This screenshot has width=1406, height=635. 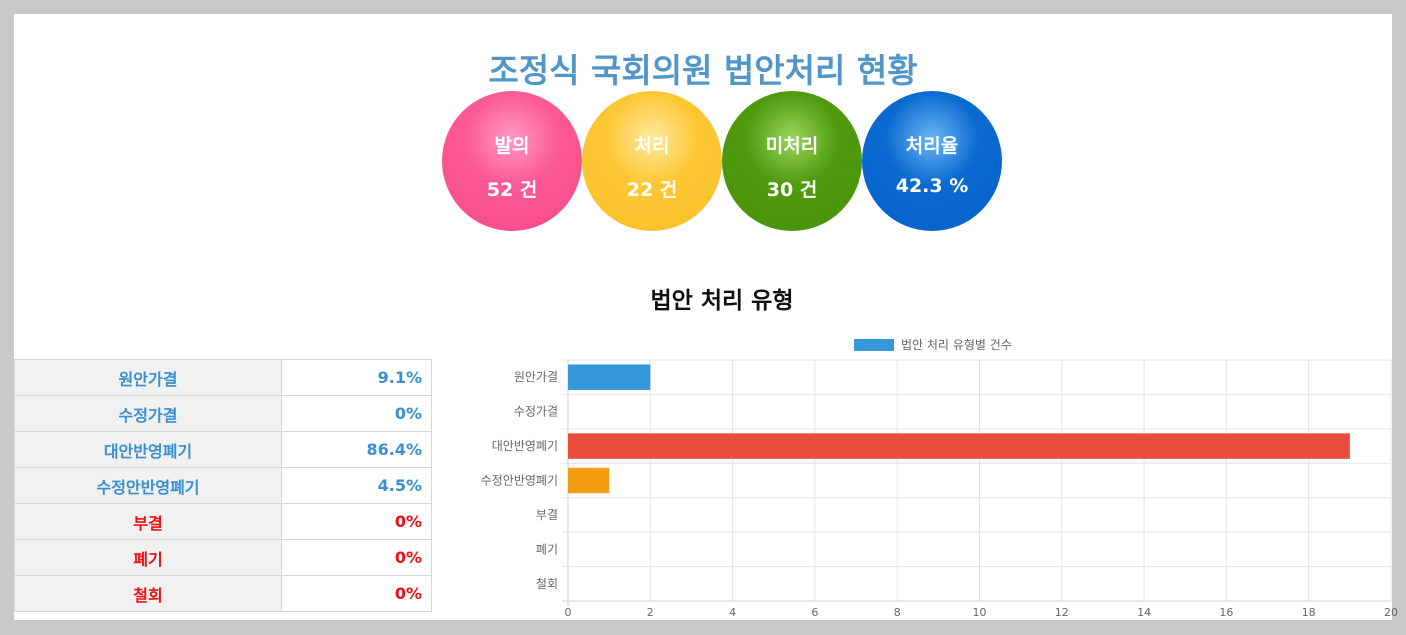 I want to click on x-tick-label: 6, so click(x=814, y=612).